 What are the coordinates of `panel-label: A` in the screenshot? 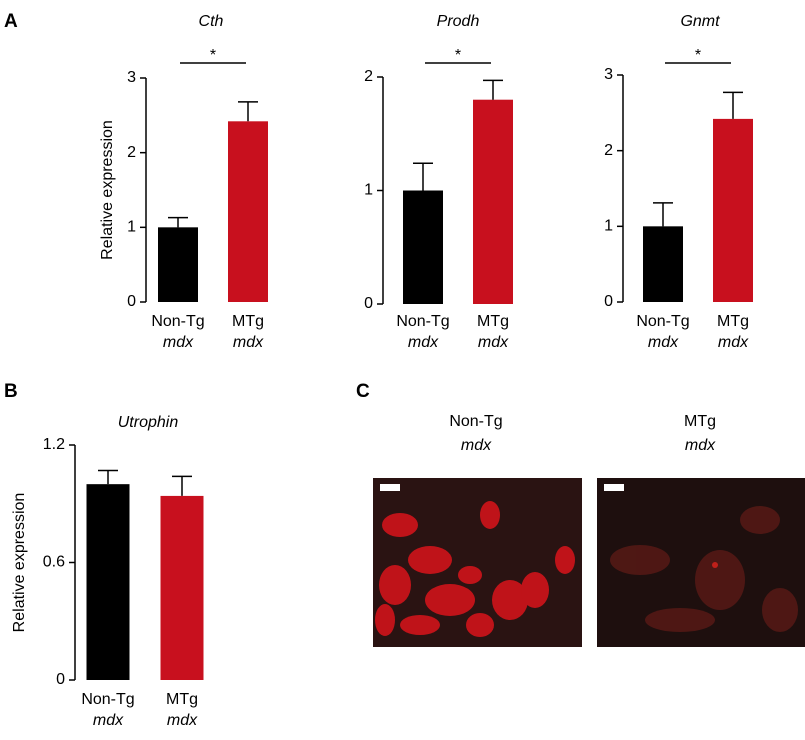 It's located at (11, 21).